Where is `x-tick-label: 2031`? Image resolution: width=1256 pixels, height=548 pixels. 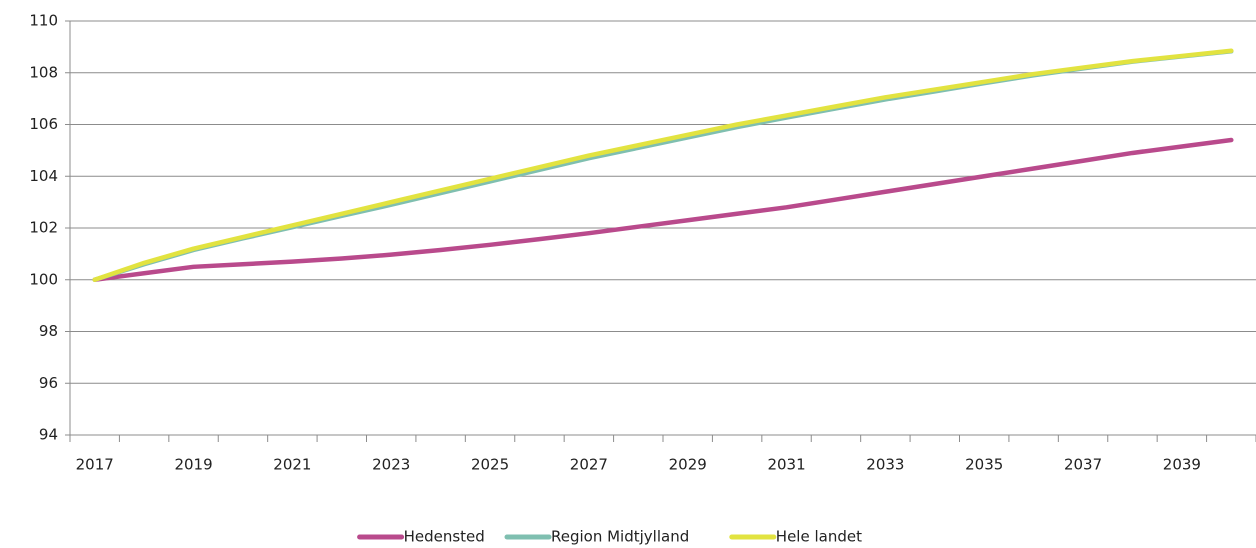 x-tick-label: 2031 is located at coordinates (786, 465).